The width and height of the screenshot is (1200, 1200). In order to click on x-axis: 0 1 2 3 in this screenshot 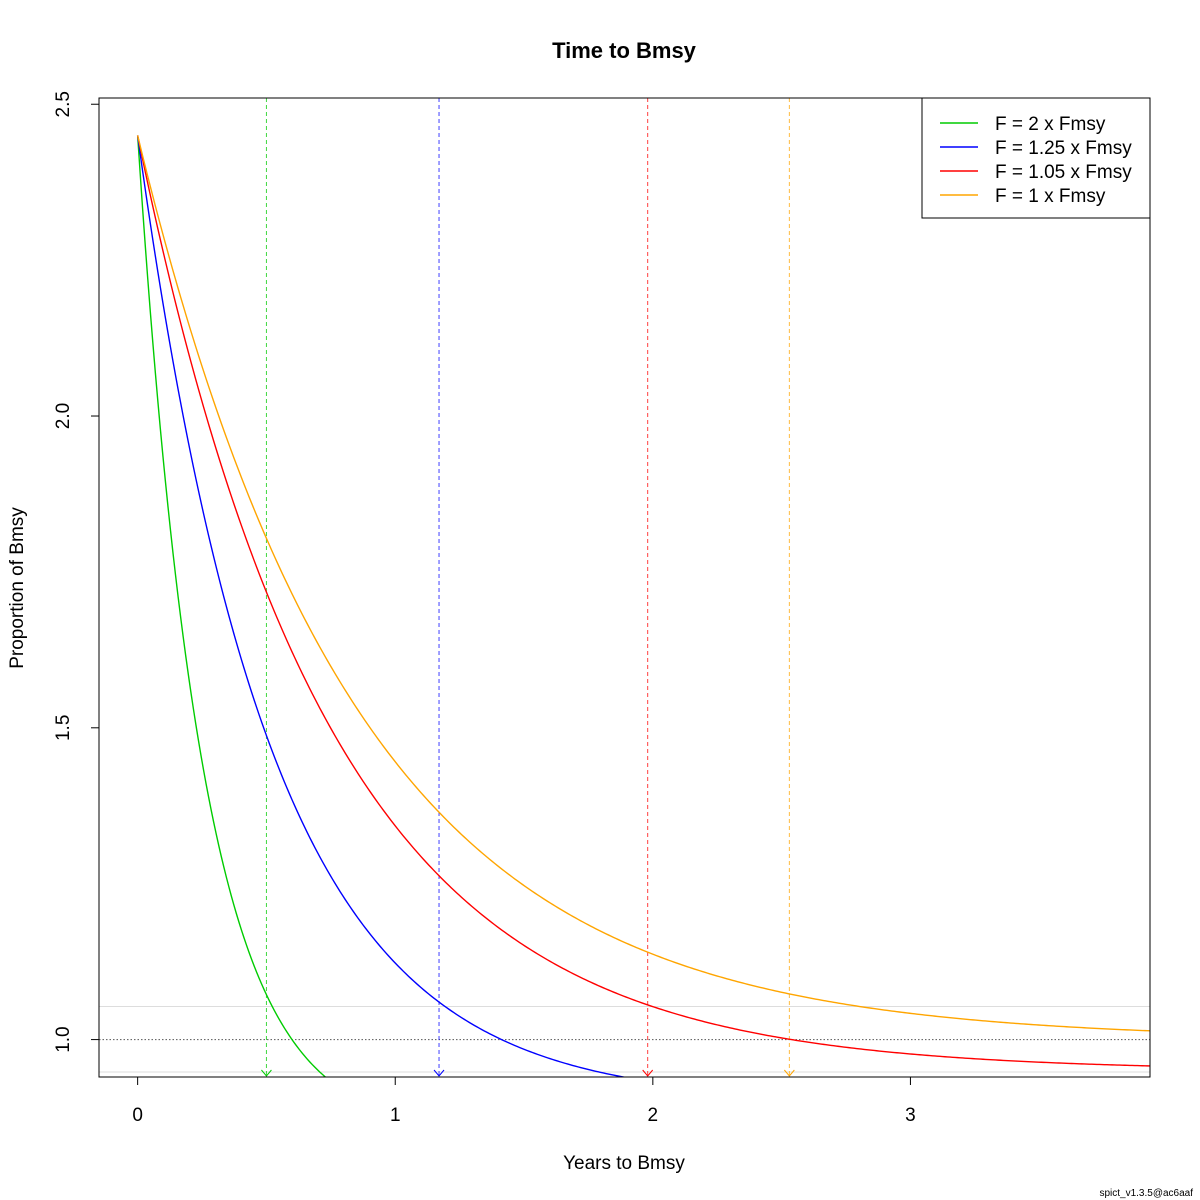, I will do `click(524, 1101)`.